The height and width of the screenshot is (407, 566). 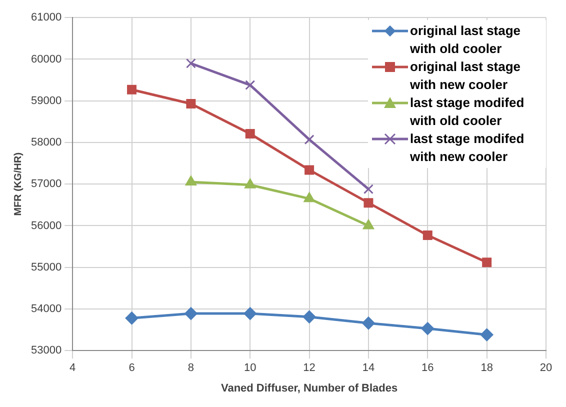 I want to click on x-tick-label: 18, so click(x=486, y=368).